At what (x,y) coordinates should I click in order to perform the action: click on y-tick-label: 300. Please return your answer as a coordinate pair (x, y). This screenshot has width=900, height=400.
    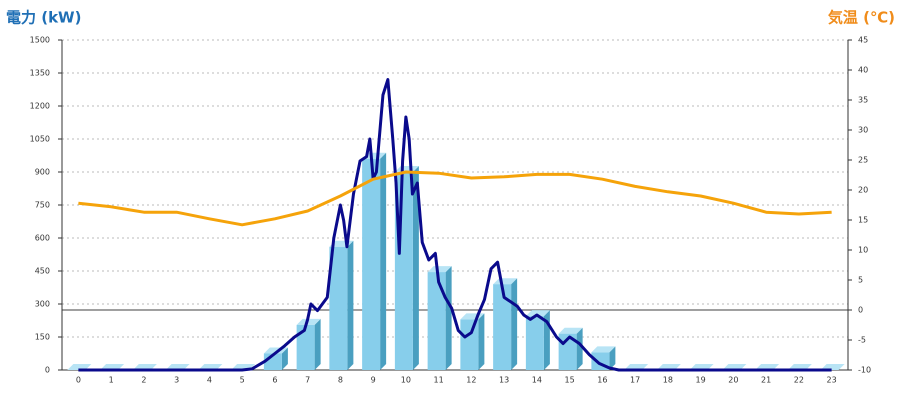
    Looking at the image, I should click on (42, 304).